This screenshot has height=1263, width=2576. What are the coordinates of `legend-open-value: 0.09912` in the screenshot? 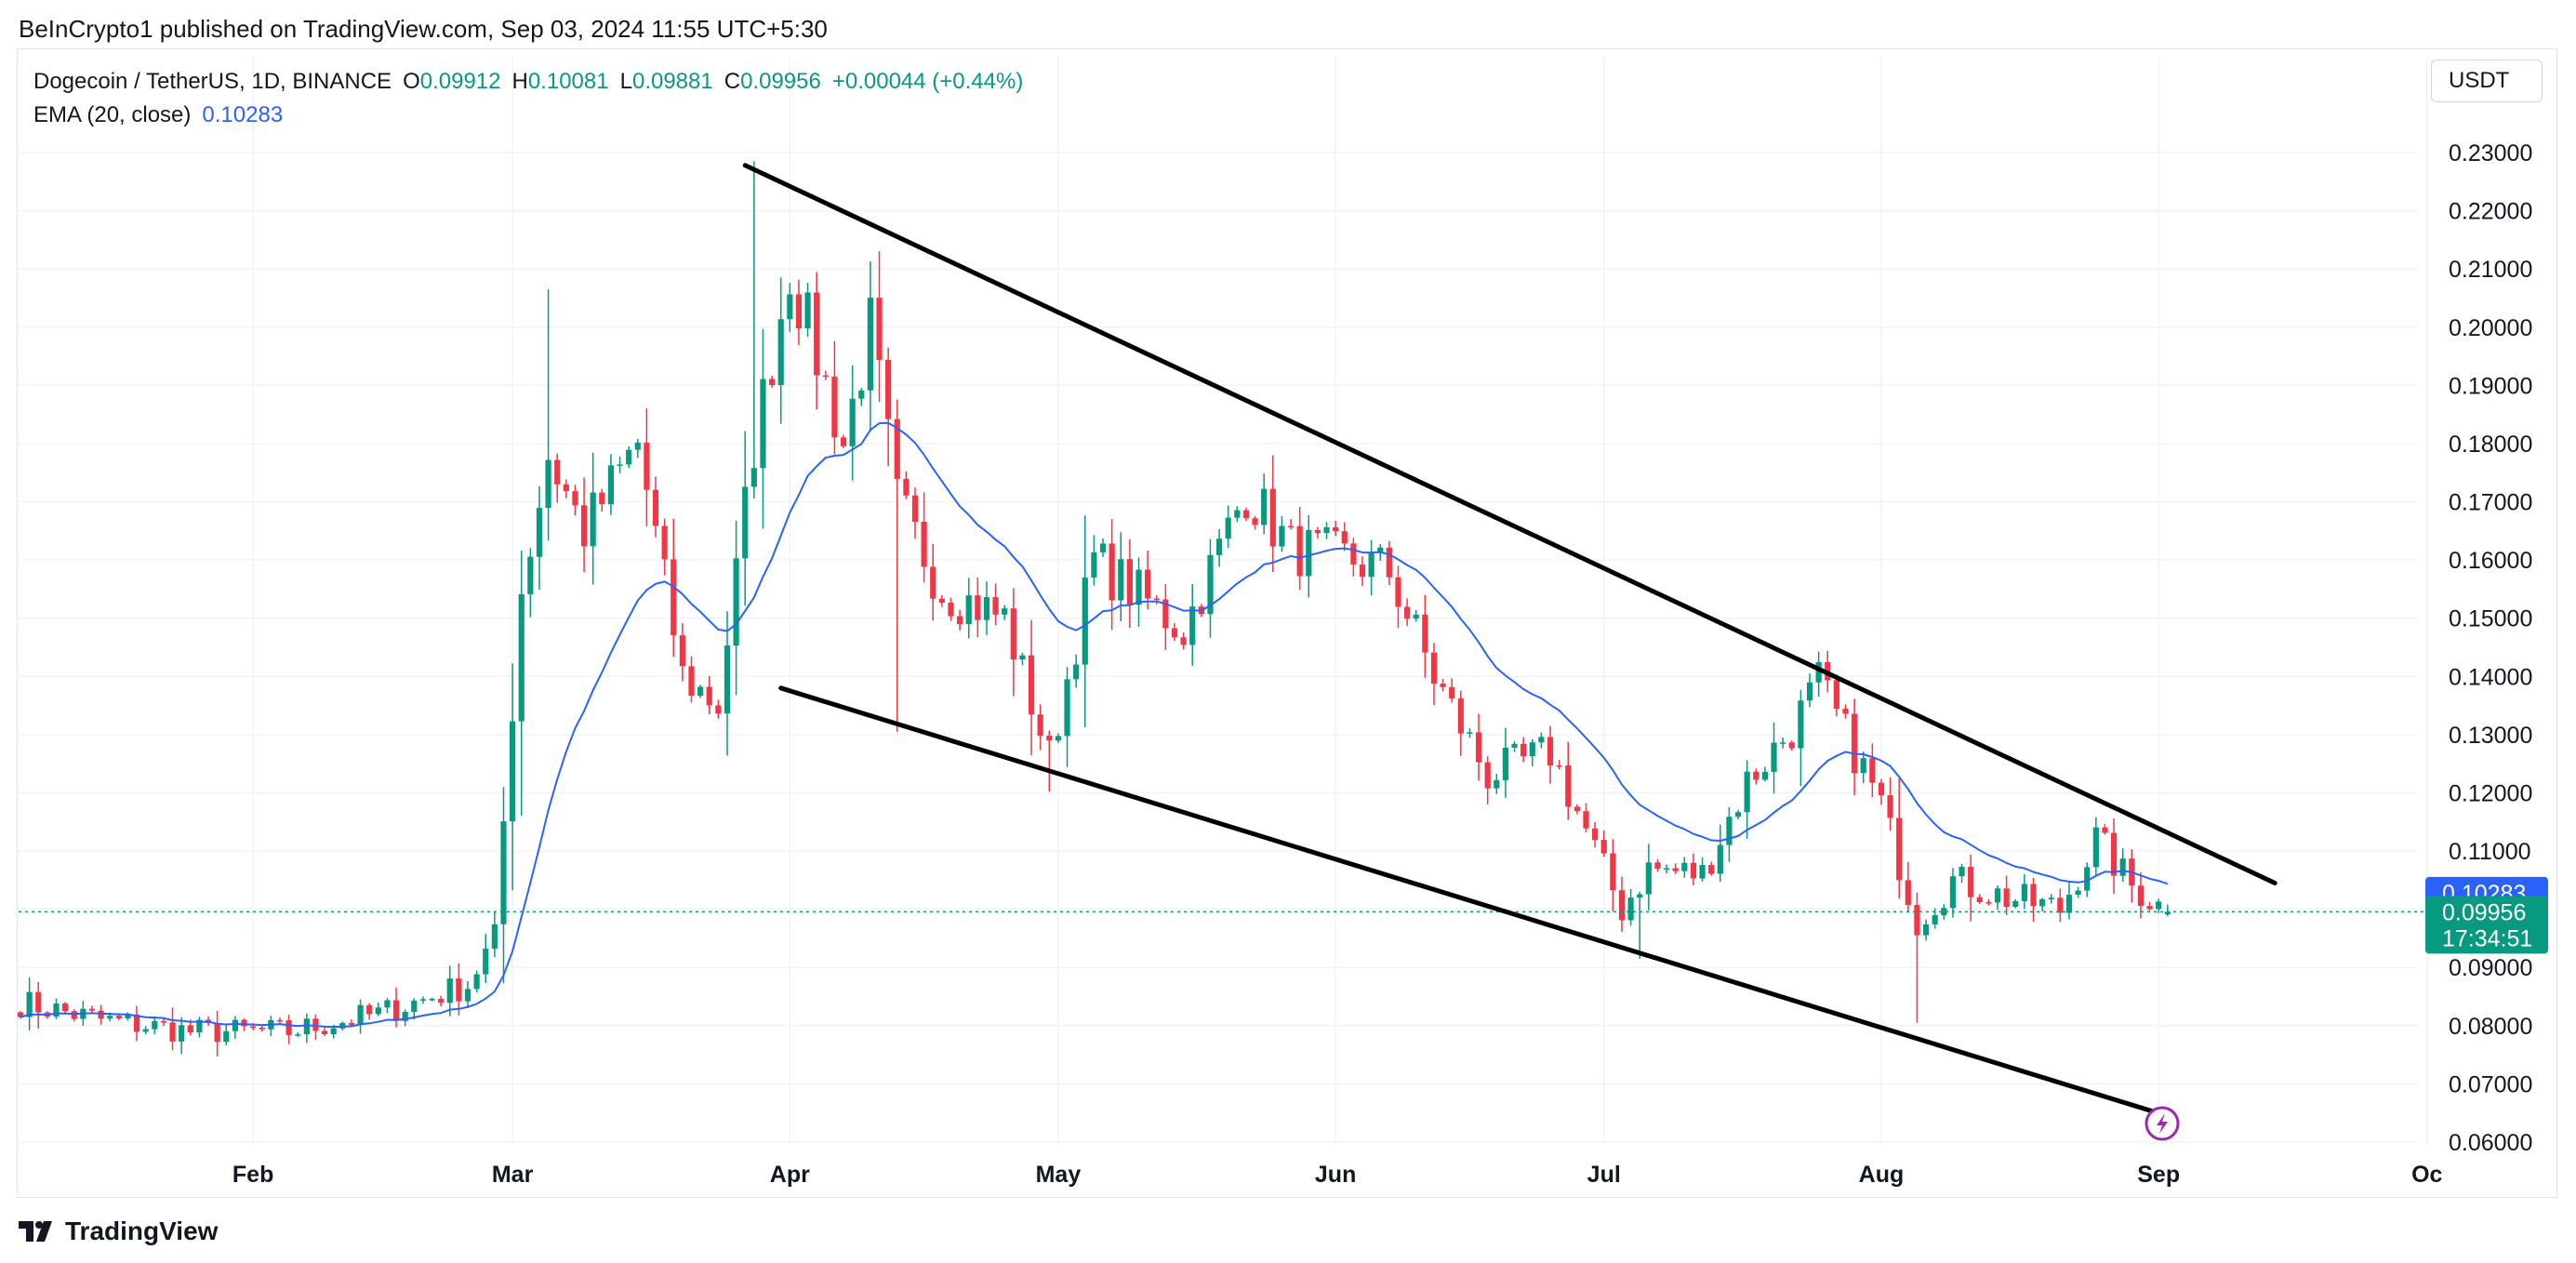 It's located at (460, 82).